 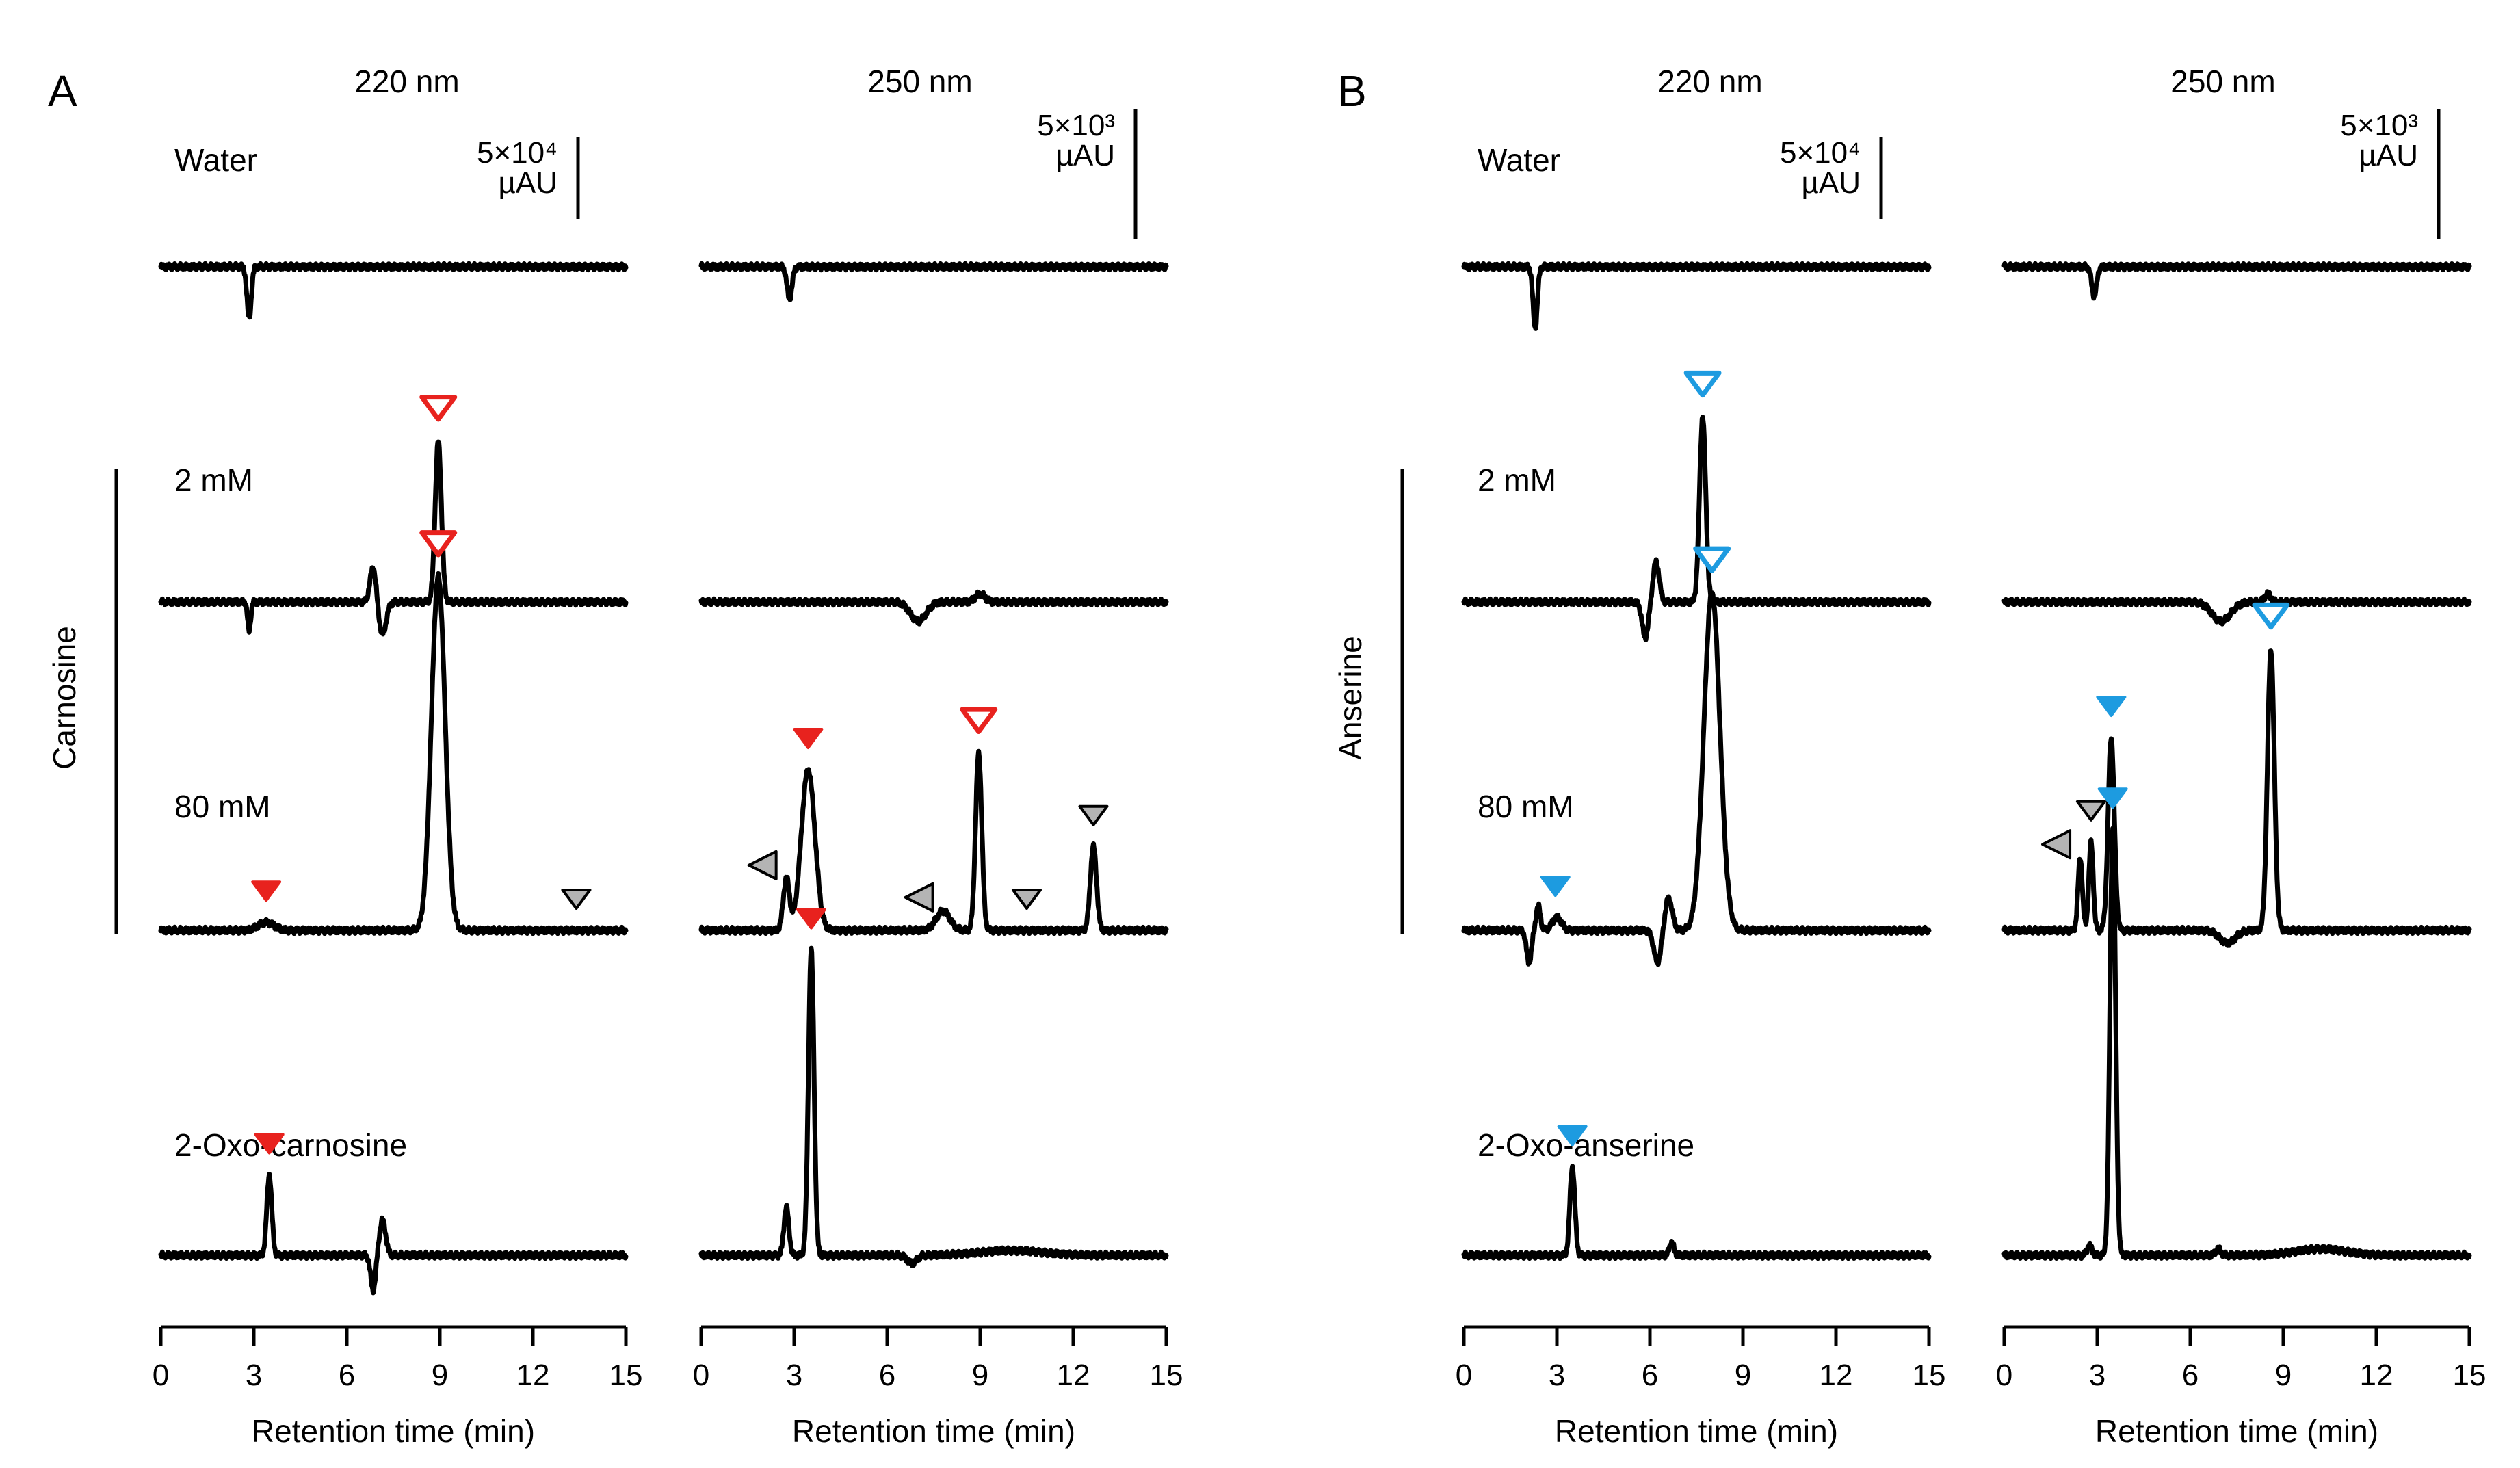 What do you see at coordinates (1352, 91) in the screenshot?
I see `panel-letter: B` at bounding box center [1352, 91].